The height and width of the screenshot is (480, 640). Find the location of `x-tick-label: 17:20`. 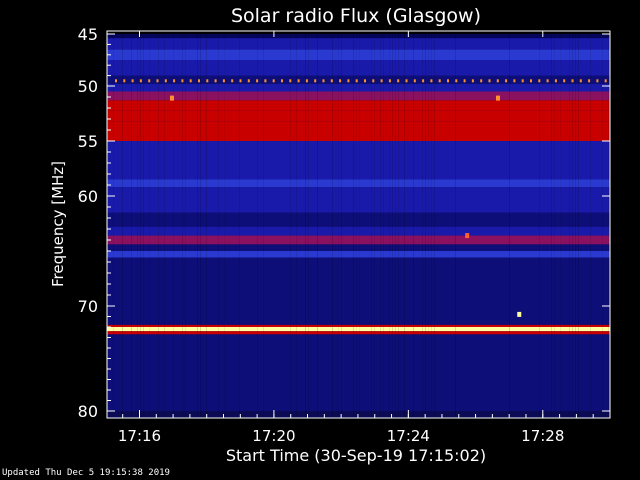

x-tick-label: 17:20 is located at coordinates (273, 436).